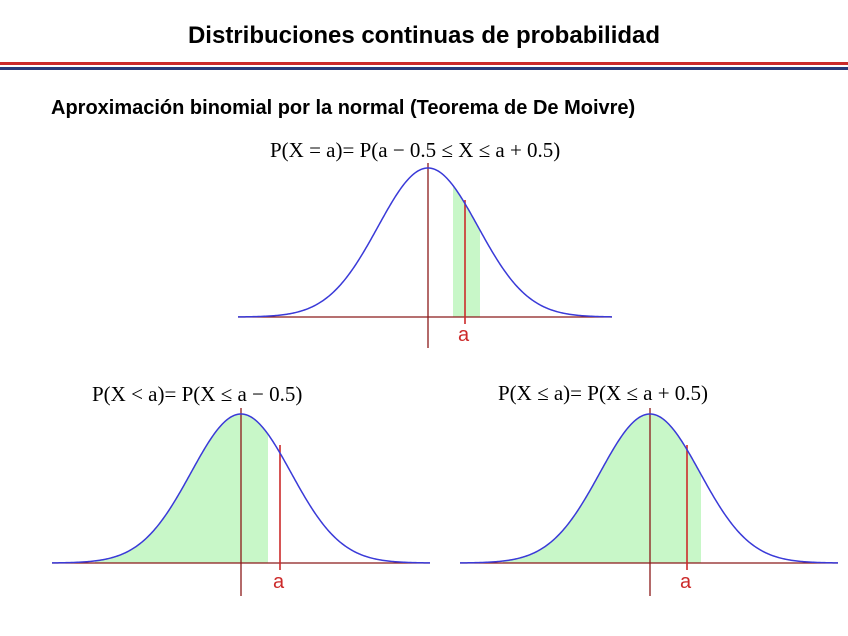 The width and height of the screenshot is (848, 636). I want to click on panel-right: a, so click(649, 502).